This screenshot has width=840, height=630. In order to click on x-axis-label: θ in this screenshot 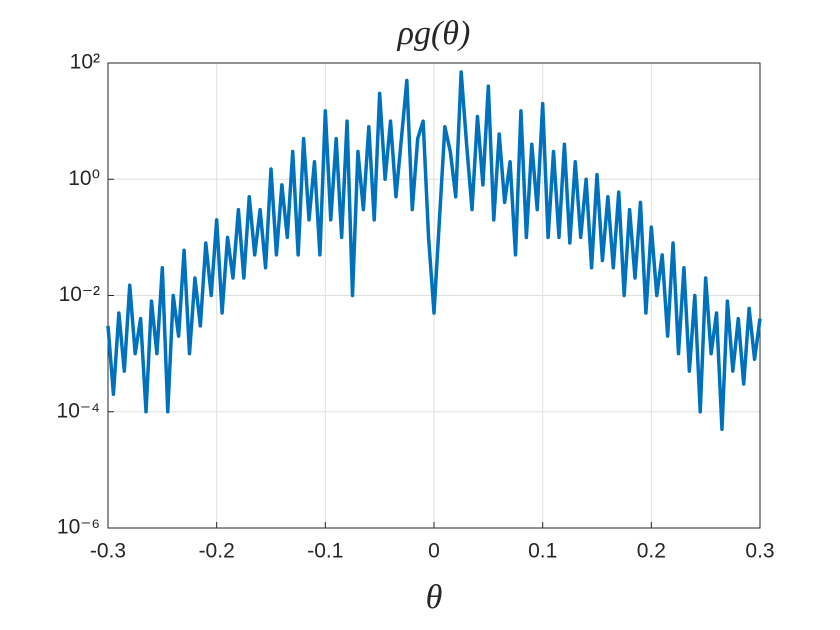, I will do `click(434, 597)`.